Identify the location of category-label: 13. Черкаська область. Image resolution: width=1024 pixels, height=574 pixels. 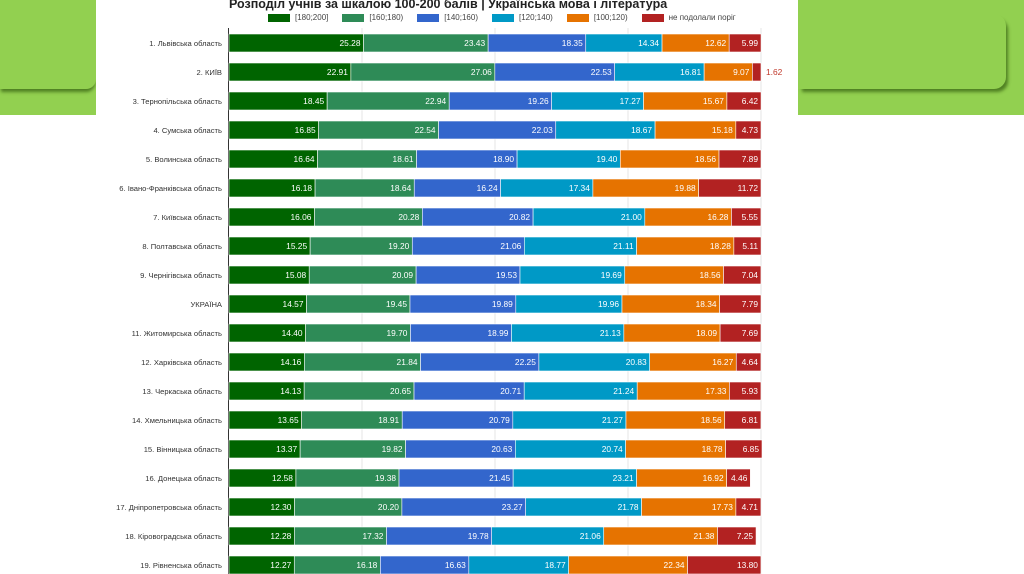
(182, 391).